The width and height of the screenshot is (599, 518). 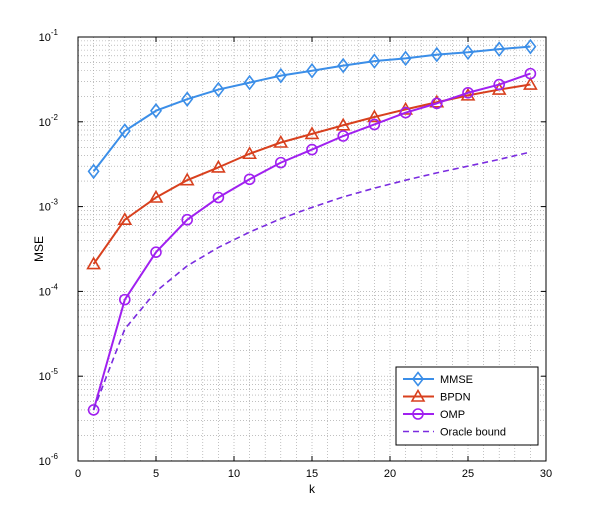 I want to click on x-tick-label: 5, so click(x=156, y=474).